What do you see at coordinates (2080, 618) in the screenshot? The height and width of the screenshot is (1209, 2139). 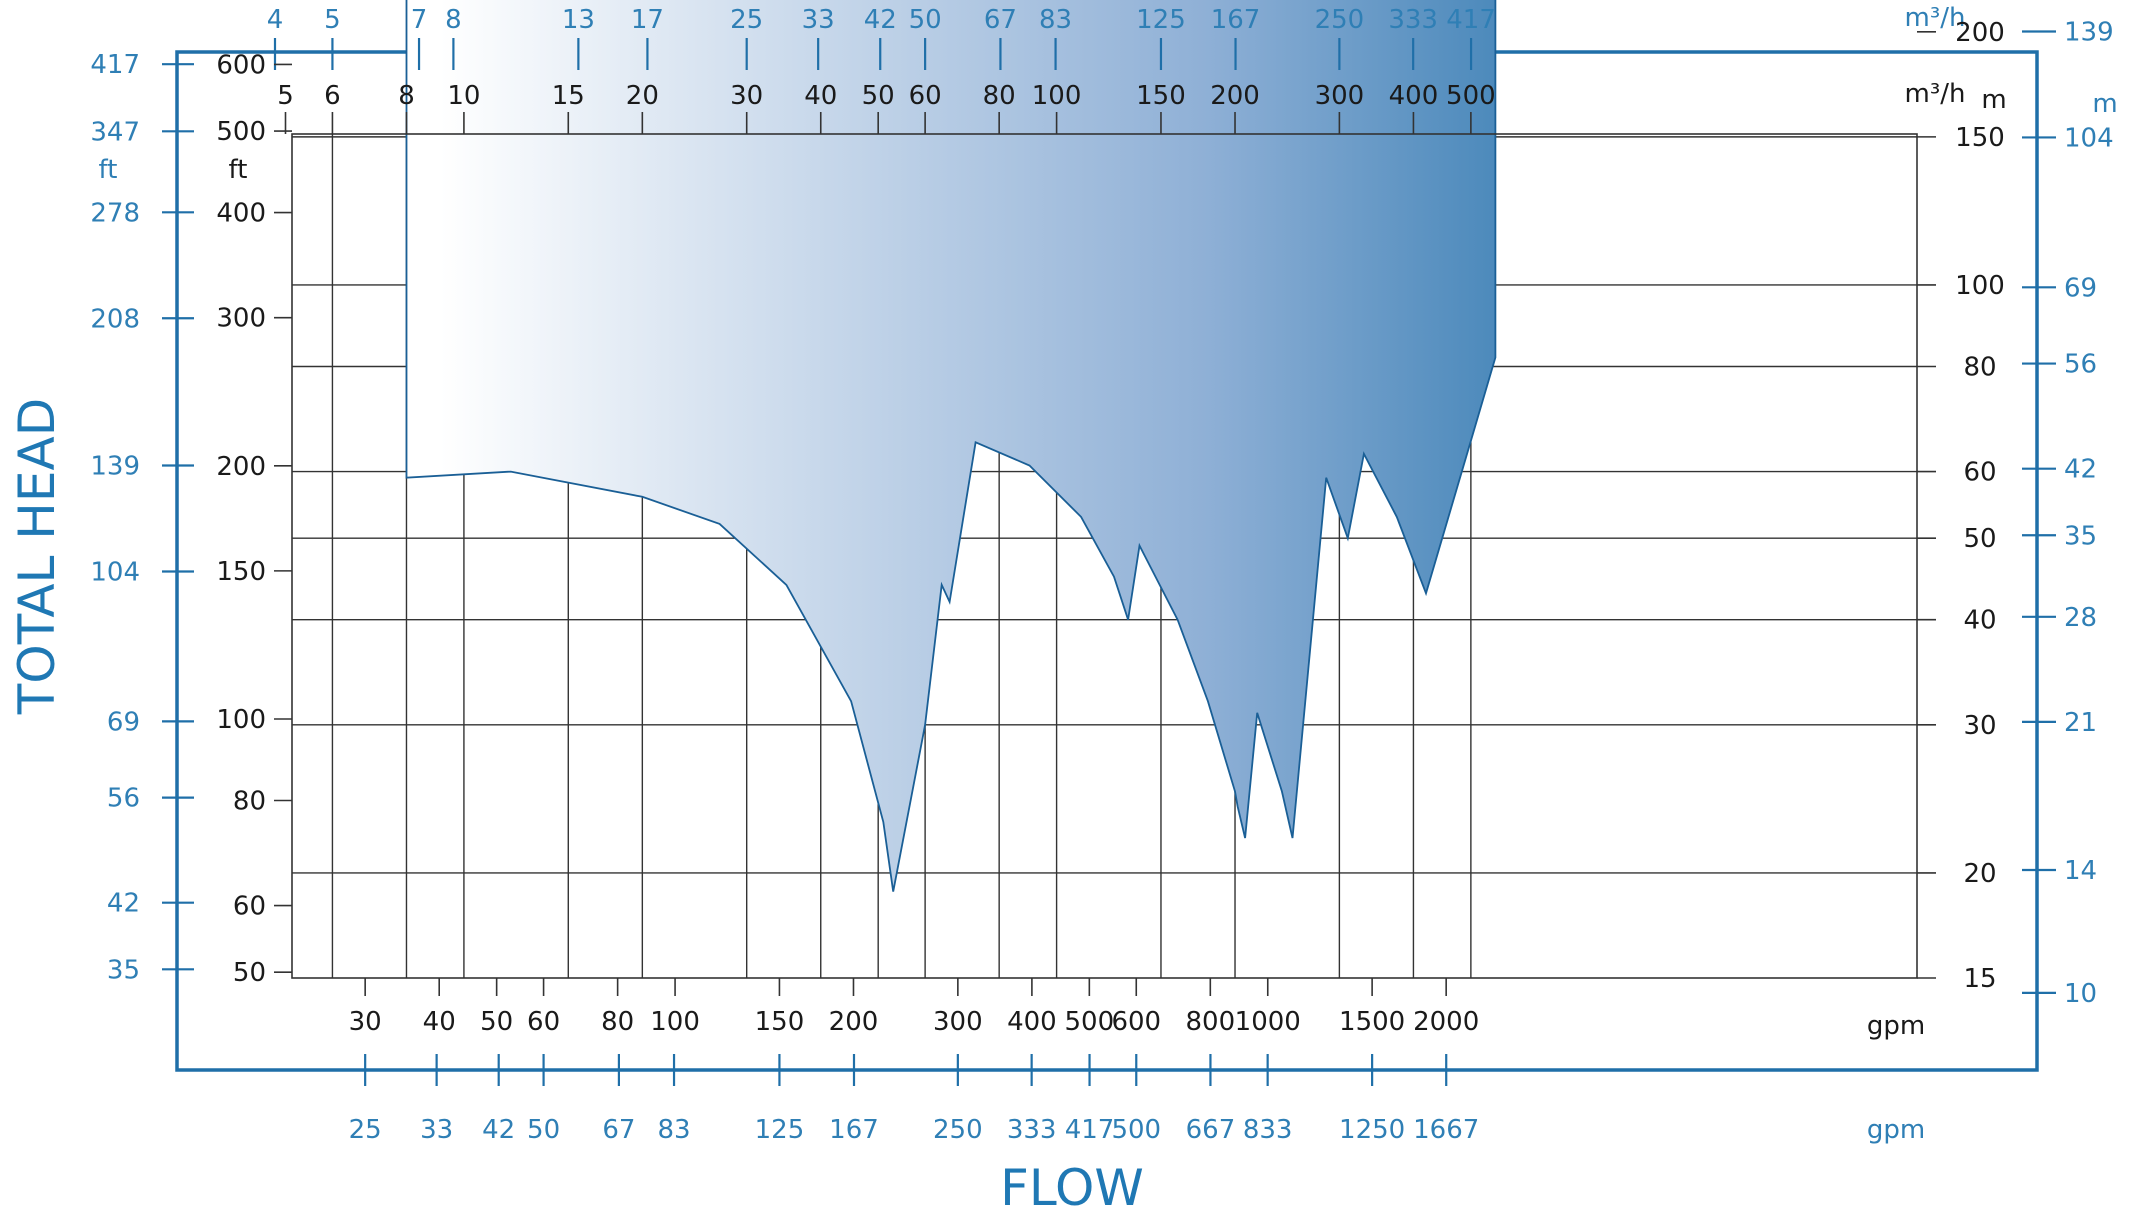 I see `y-right-outer-tick-label: 28` at bounding box center [2080, 618].